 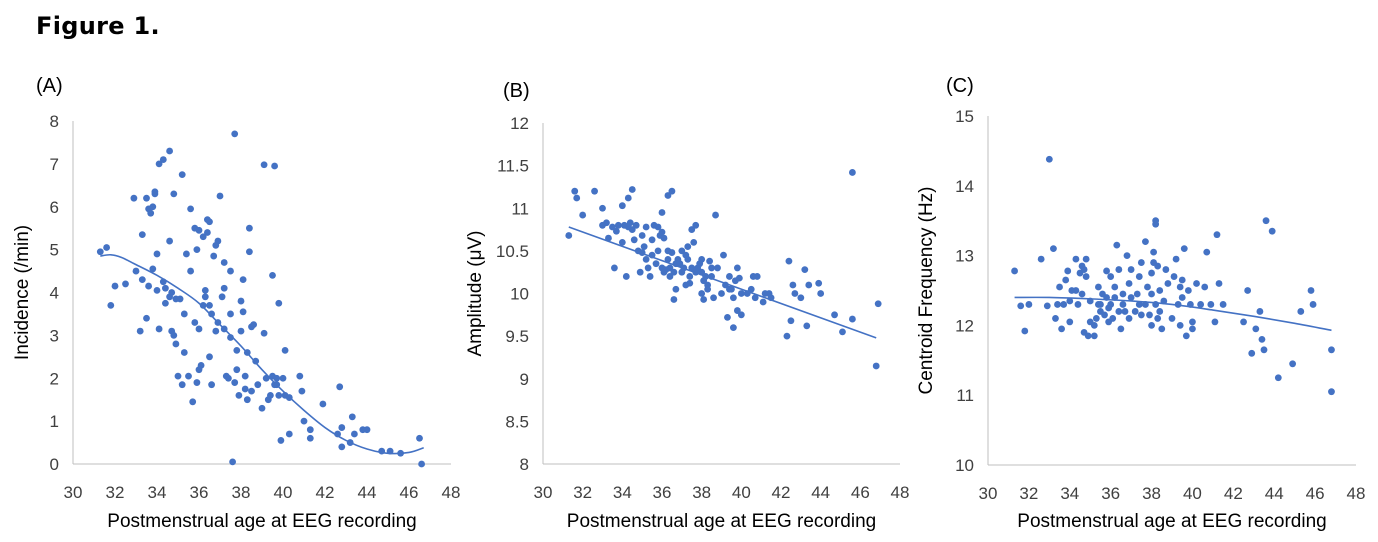 What do you see at coordinates (964, 116) in the screenshot?
I see `y-tick-label: 15` at bounding box center [964, 116].